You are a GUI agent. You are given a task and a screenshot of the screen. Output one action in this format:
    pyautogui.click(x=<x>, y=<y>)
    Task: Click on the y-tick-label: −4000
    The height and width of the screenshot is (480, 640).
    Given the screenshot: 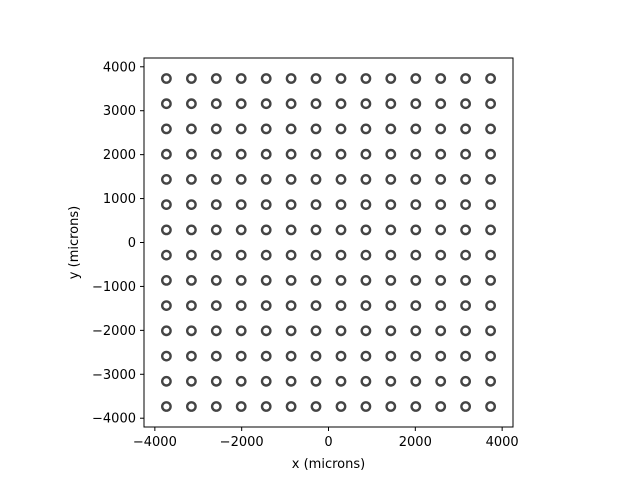 What is the action you would take?
    pyautogui.click(x=114, y=419)
    